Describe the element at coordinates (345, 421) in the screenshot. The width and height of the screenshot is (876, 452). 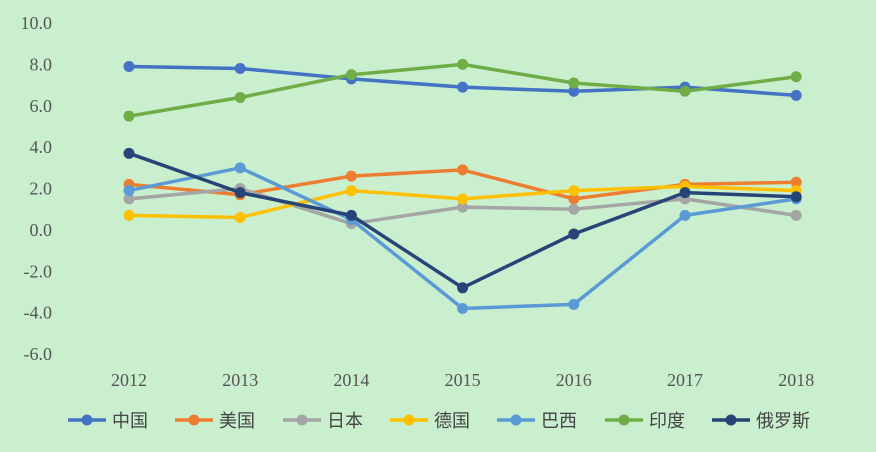
I see `legend-label: 日本` at that location.